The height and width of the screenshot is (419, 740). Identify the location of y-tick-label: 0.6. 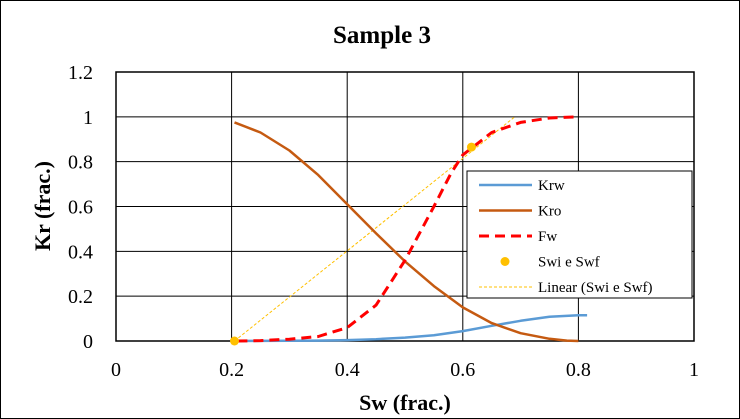
(80, 208).